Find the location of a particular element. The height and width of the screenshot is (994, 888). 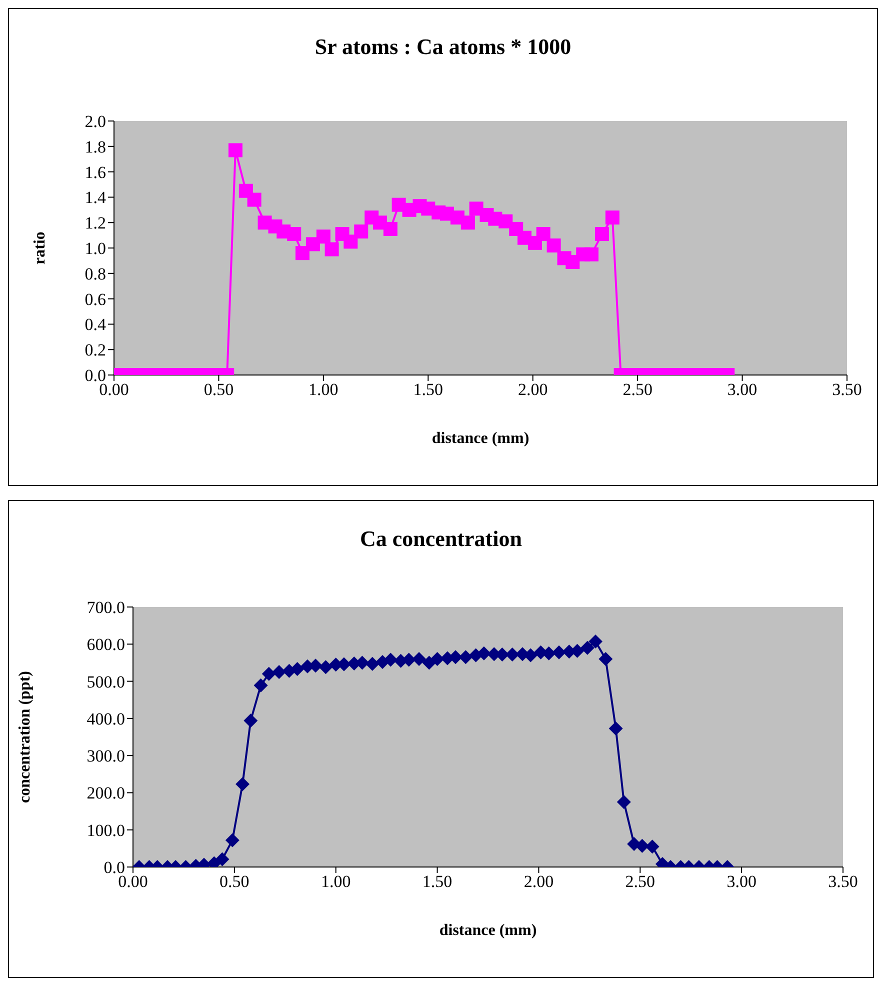

chart-title: Sr atoms : Ca atoms * 1000 is located at coordinates (443, 47).